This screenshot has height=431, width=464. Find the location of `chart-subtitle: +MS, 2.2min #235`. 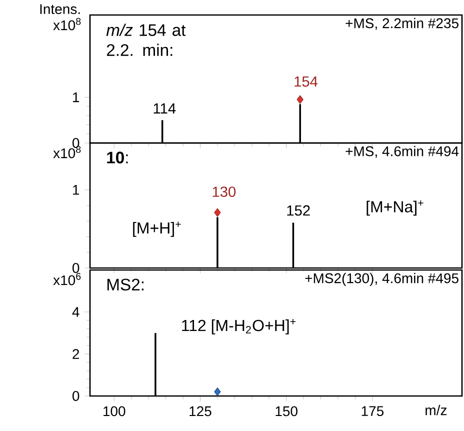

chart-subtitle: +MS, 2.2min #235 is located at coordinates (402, 24).